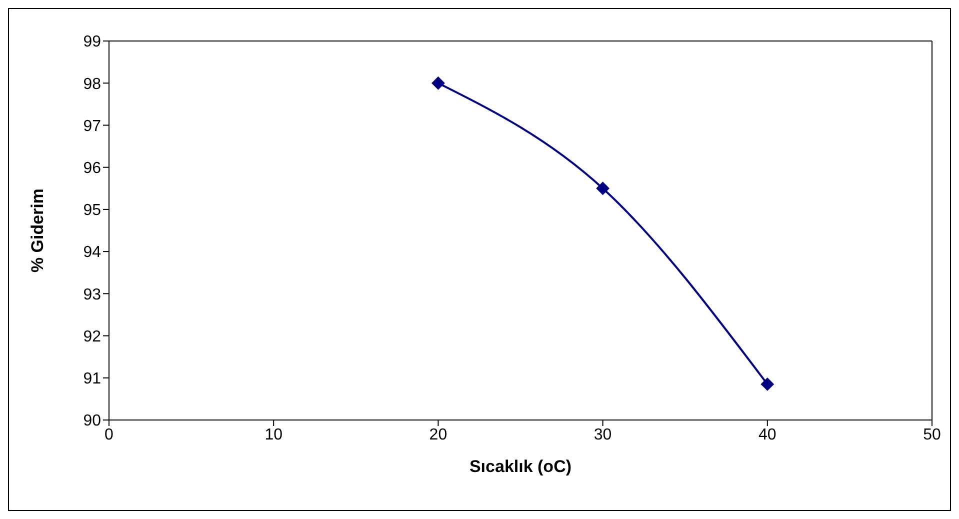  What do you see at coordinates (92, 211) in the screenshot?
I see `y-tick-label: 95` at bounding box center [92, 211].